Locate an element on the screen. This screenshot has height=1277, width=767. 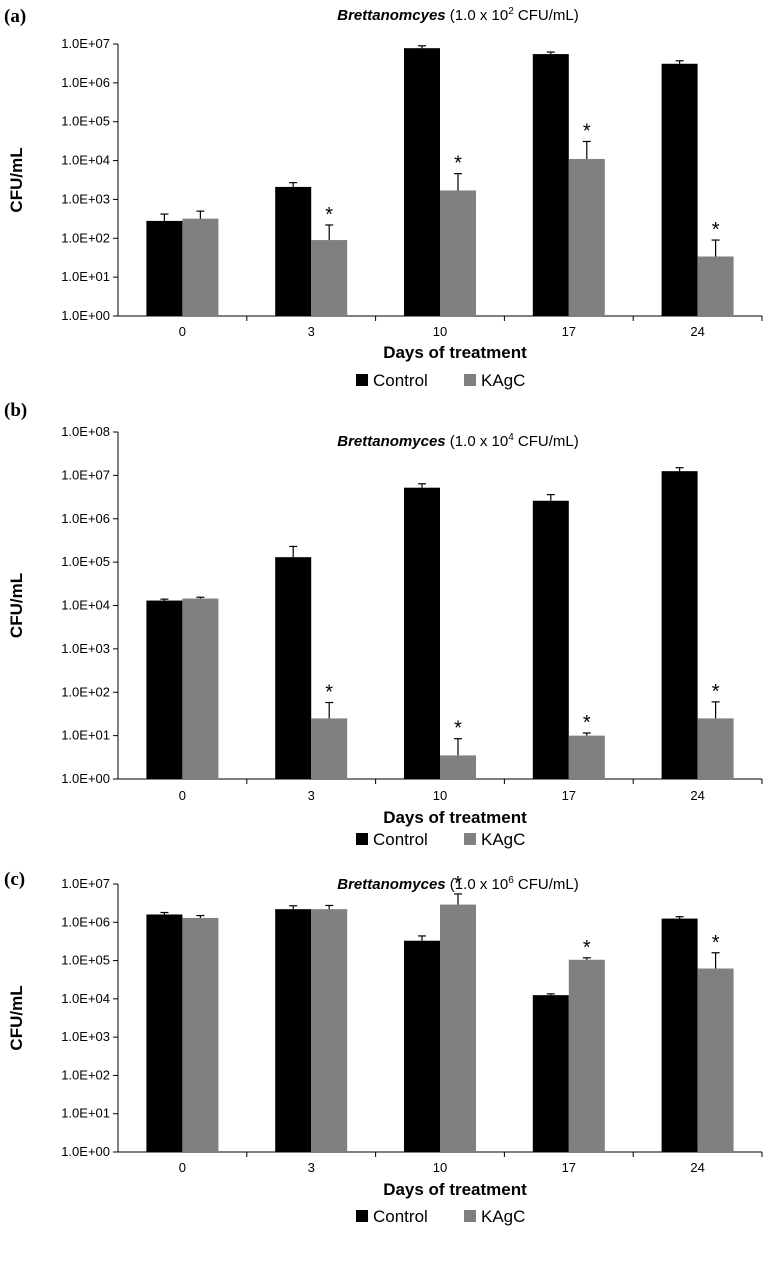
chart-1-legend-swatch-control is located at coordinates (362, 380).